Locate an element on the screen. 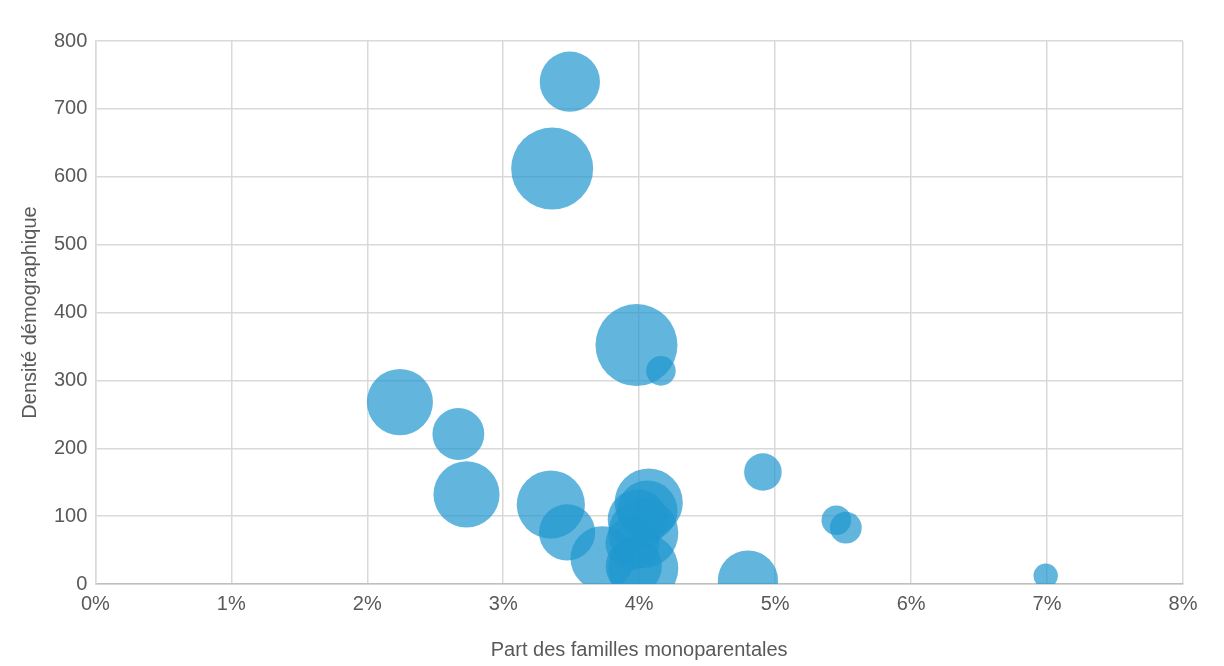  y-tick-label: 700 is located at coordinates (70, 107).